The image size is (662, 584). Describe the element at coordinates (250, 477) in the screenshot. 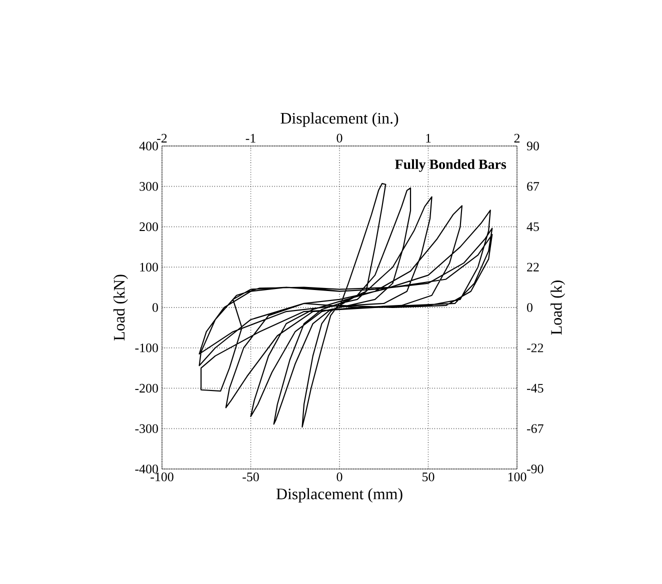

I see `x-tick-label: -50` at that location.